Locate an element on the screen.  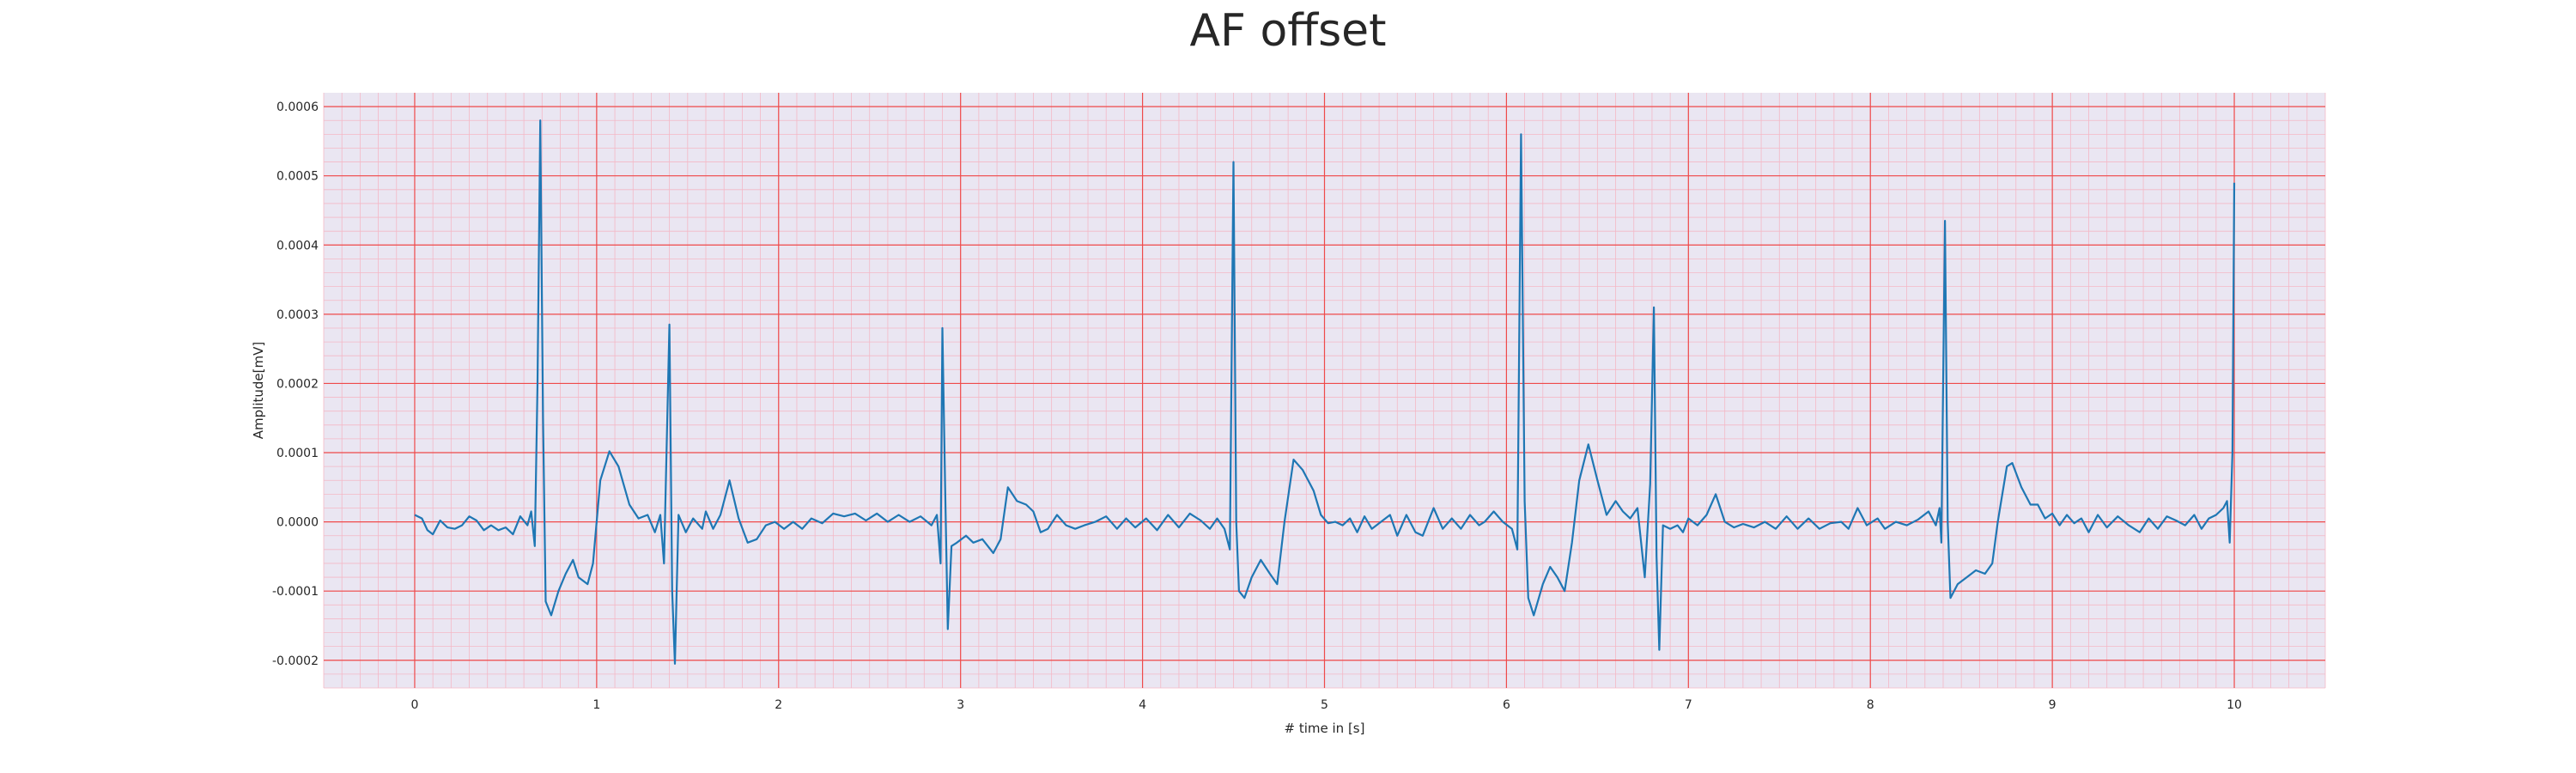
x-tick-label: 10 is located at coordinates (2234, 705).